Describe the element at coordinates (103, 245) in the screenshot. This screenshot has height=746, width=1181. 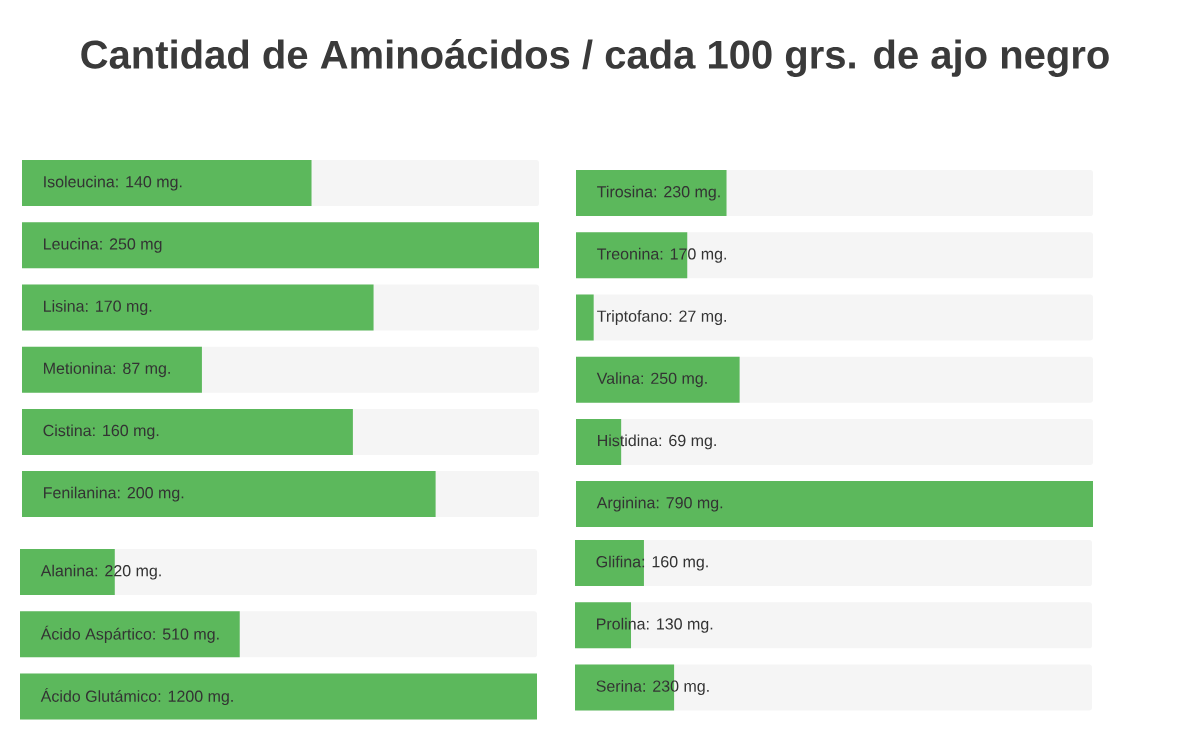
I see `data-label: Leucina: 250 mg` at that location.